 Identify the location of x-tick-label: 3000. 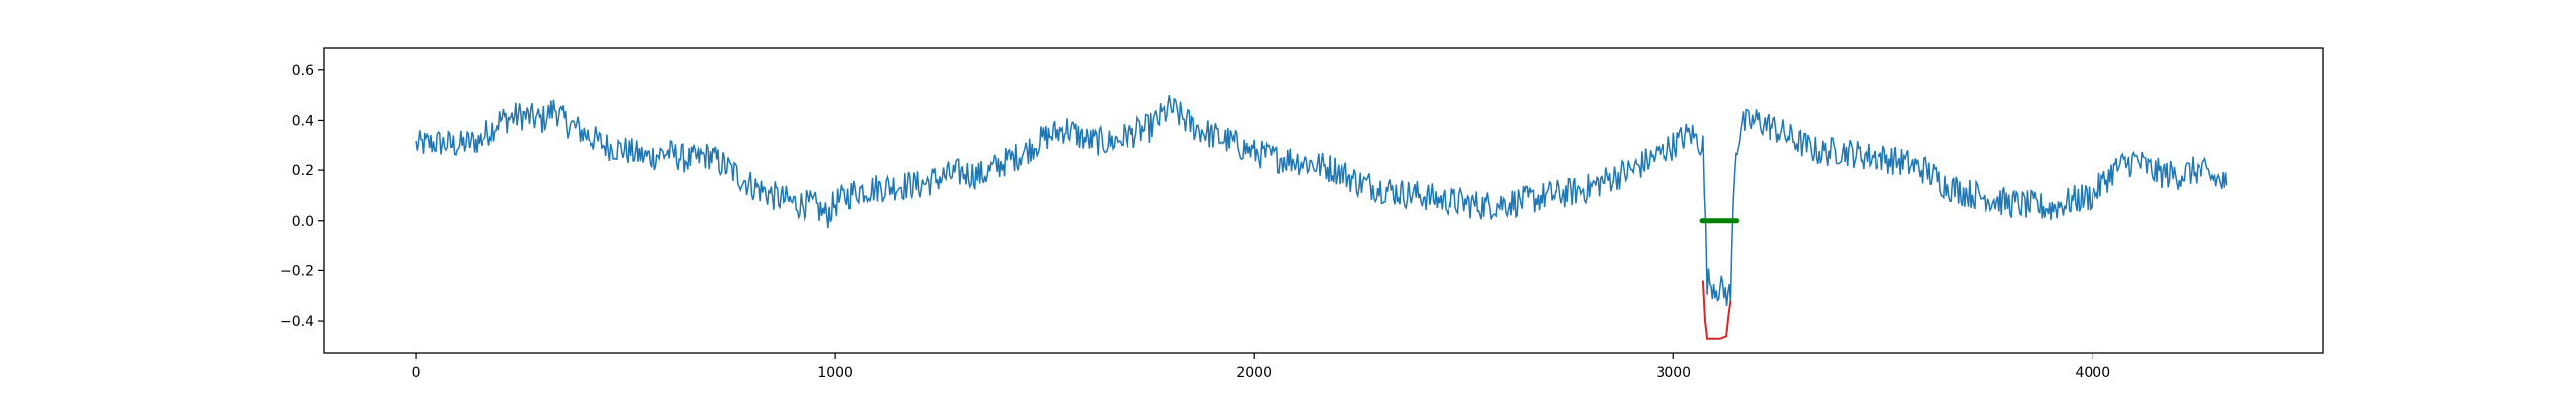
(1673, 373).